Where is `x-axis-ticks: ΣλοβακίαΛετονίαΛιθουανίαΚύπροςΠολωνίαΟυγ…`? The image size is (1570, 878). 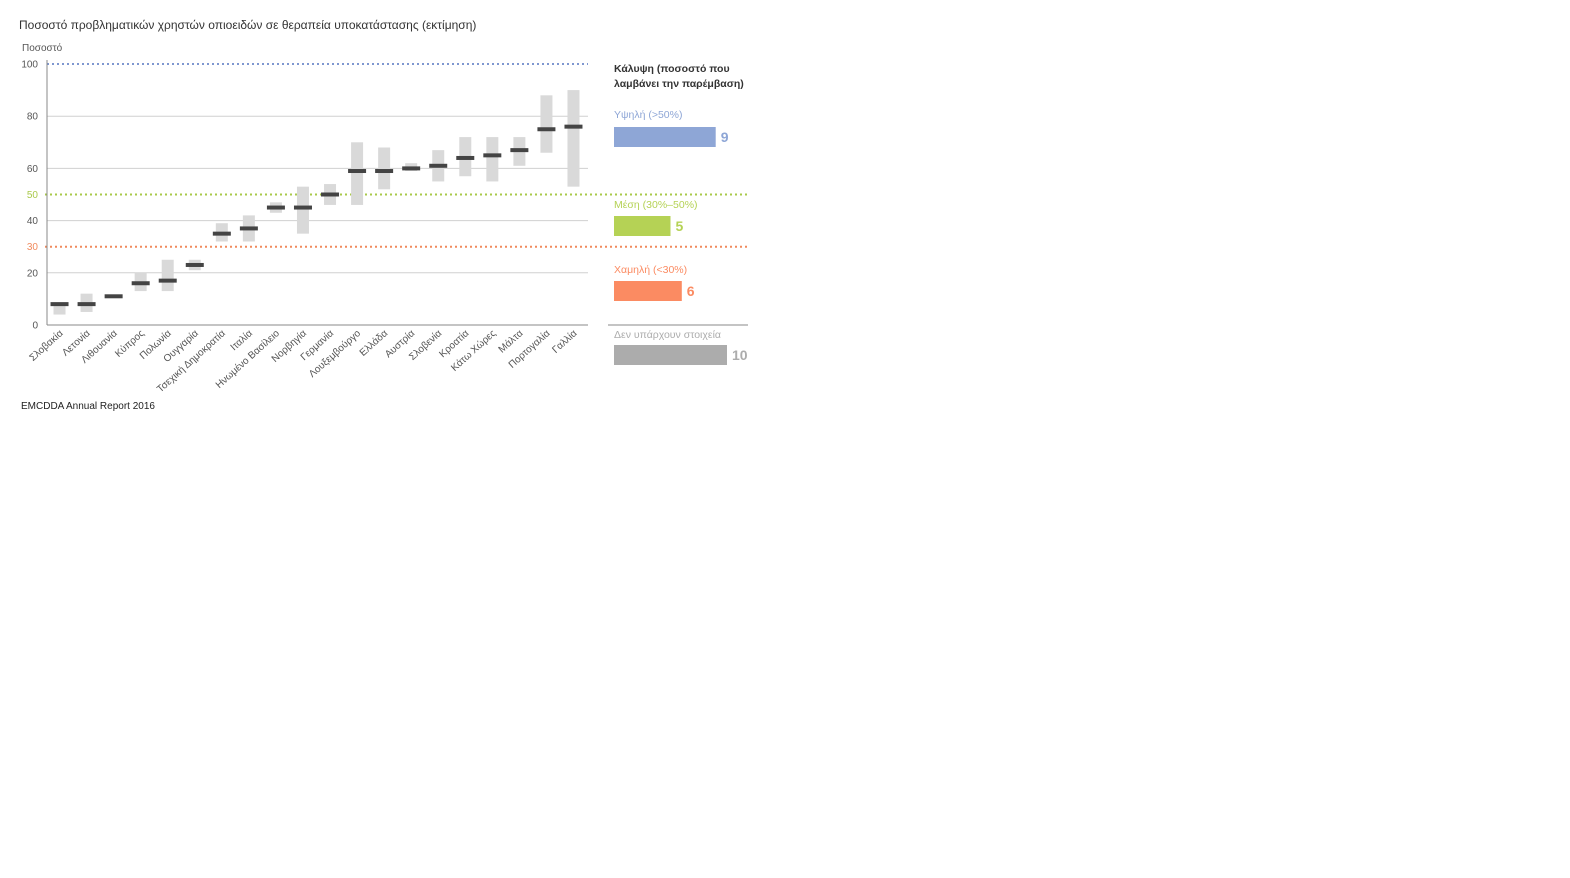 x-axis-ticks: ΣλοβακίαΛετονίαΛιθουανίαΚύπροςΠολωνίαΟυγ… is located at coordinates (303, 361).